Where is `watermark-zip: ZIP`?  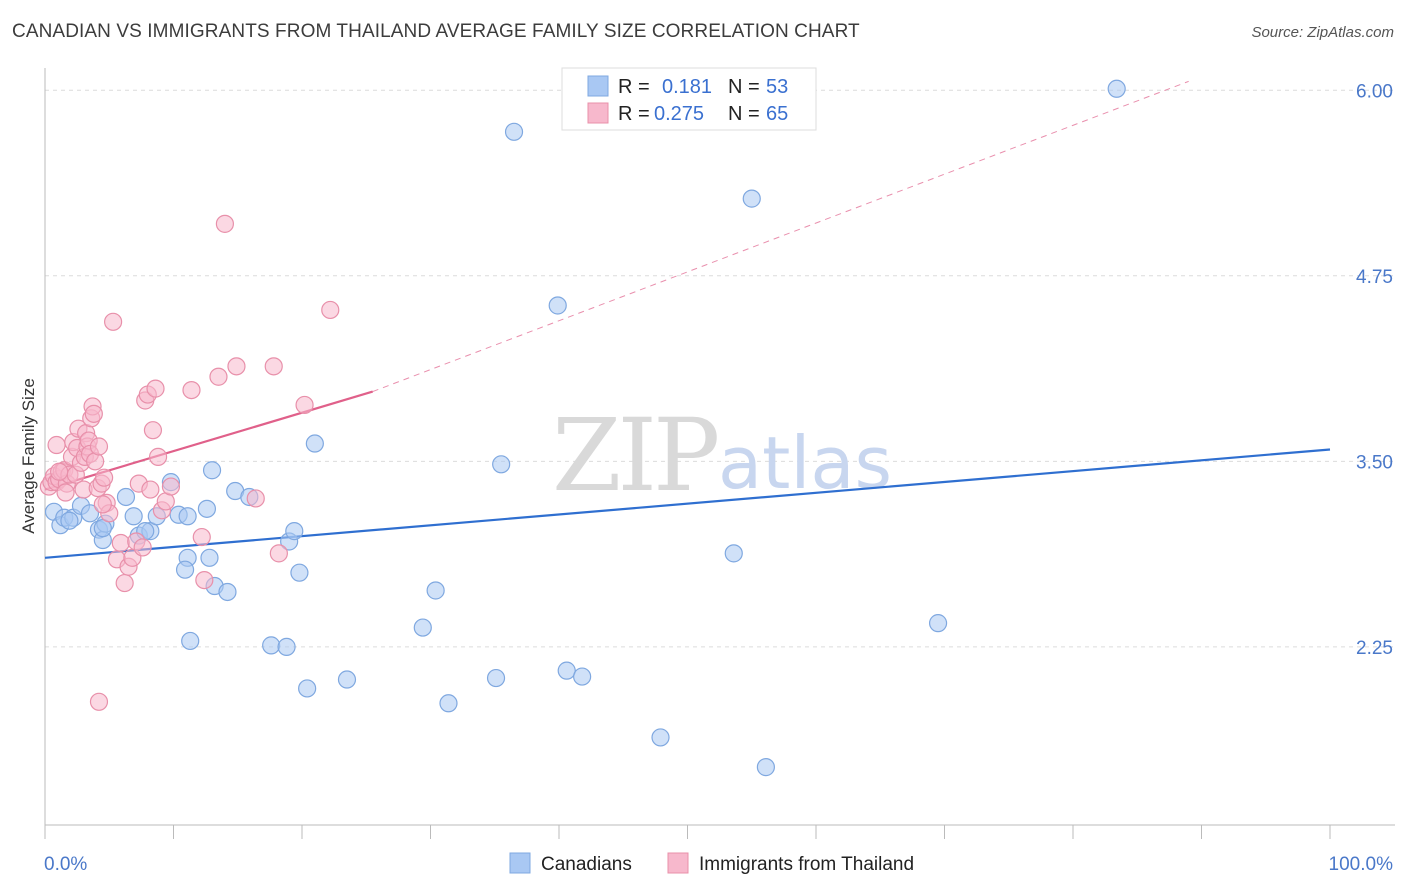
watermark-zip: ZIP is located at coordinates (634, 455).